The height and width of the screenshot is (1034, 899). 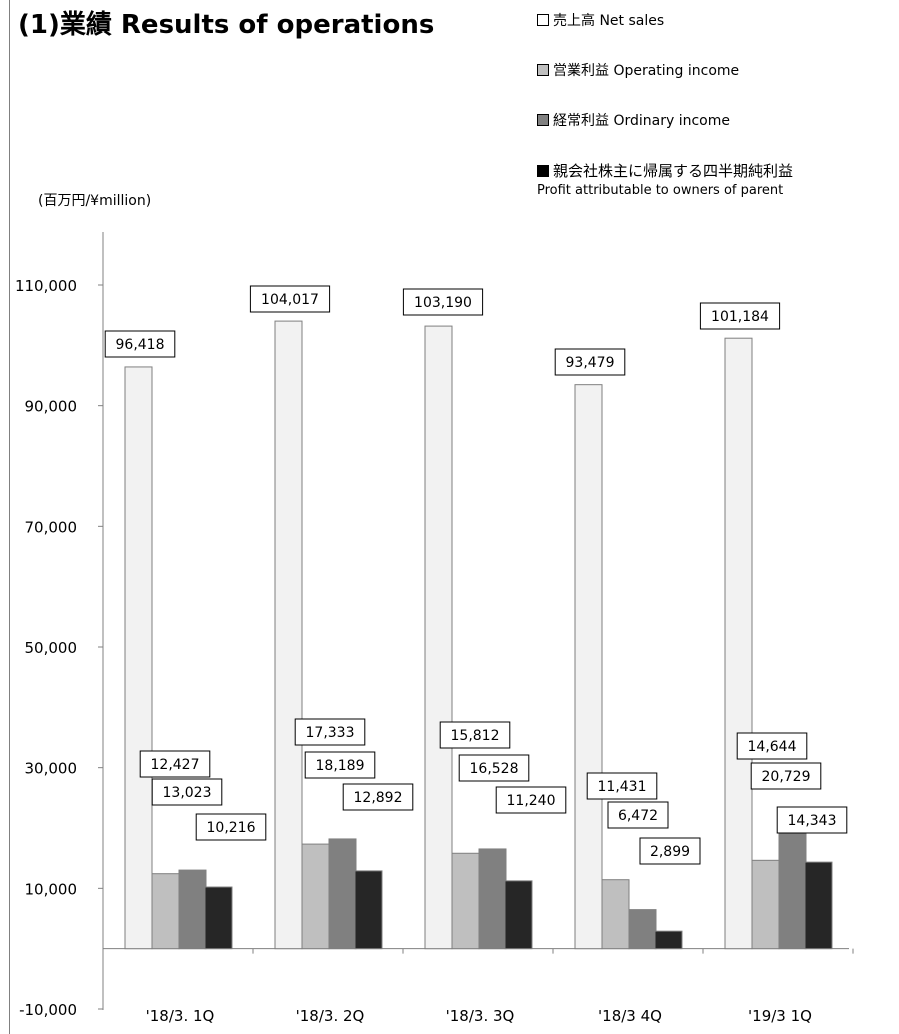 What do you see at coordinates (630, 1016) in the screenshot?
I see `x-category-label: '18/3 4Q` at bounding box center [630, 1016].